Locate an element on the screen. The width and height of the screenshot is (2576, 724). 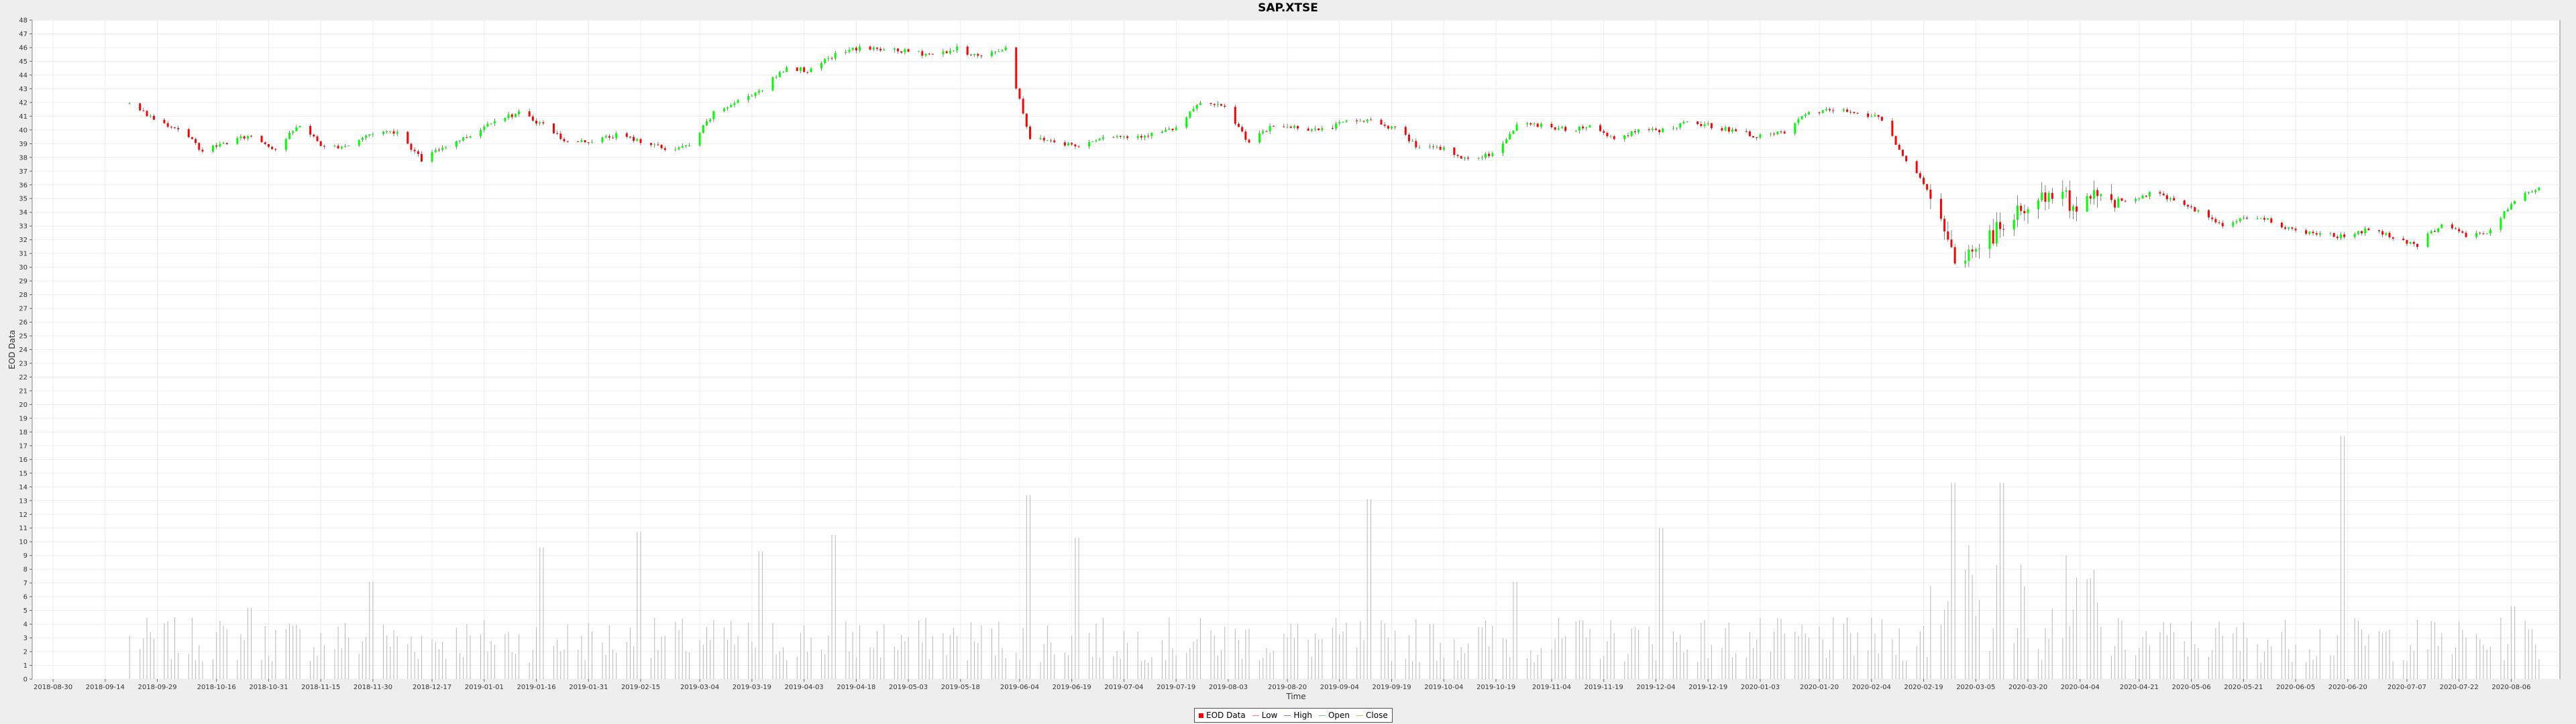
y-tick-label: 17 is located at coordinates (23, 446).